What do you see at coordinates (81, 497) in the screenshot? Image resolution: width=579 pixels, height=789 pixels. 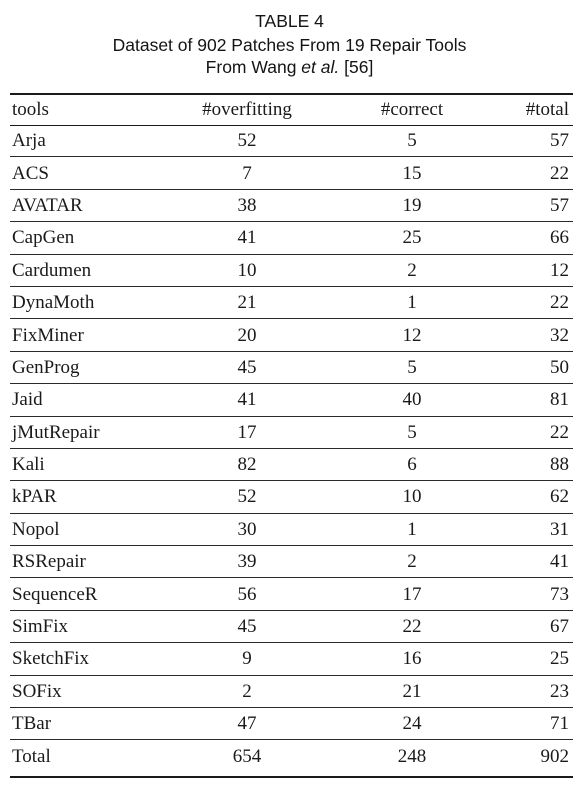 I see `cell-tool: kPAR` at bounding box center [81, 497].